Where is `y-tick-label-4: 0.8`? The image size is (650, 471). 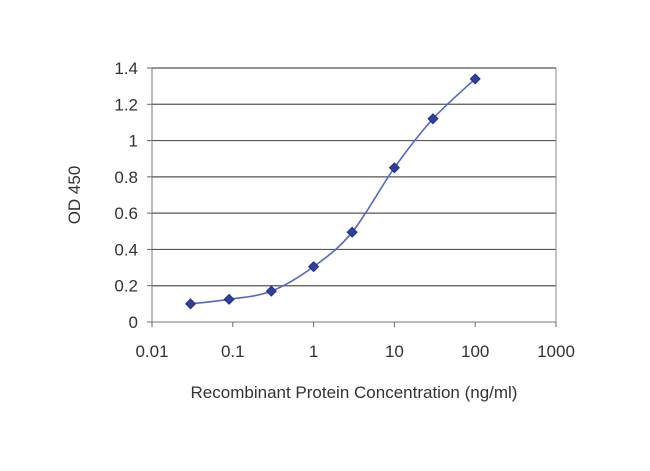 y-tick-label-4: 0.8 is located at coordinates (126, 177).